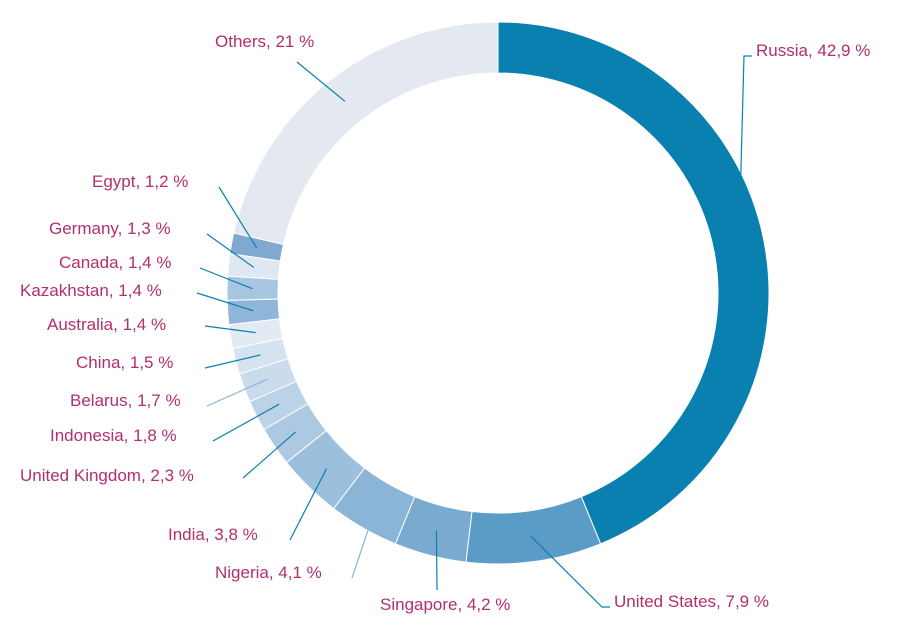 This screenshot has width=900, height=639. Describe the element at coordinates (106, 324) in the screenshot. I see `slice-label-australia: Australia, 1,4 %` at that location.